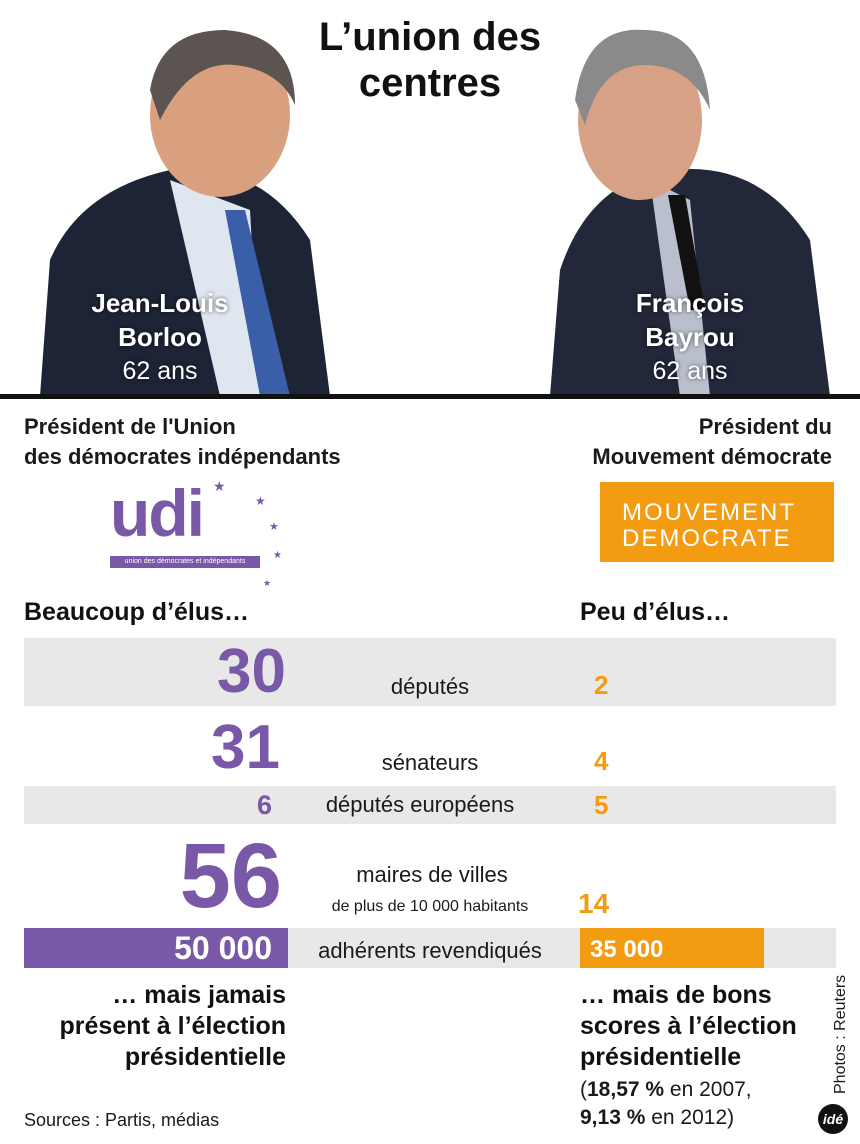 The height and width of the screenshot is (1144, 860). What do you see at coordinates (180, 203) in the screenshot?
I see `borloo-photo` at bounding box center [180, 203].